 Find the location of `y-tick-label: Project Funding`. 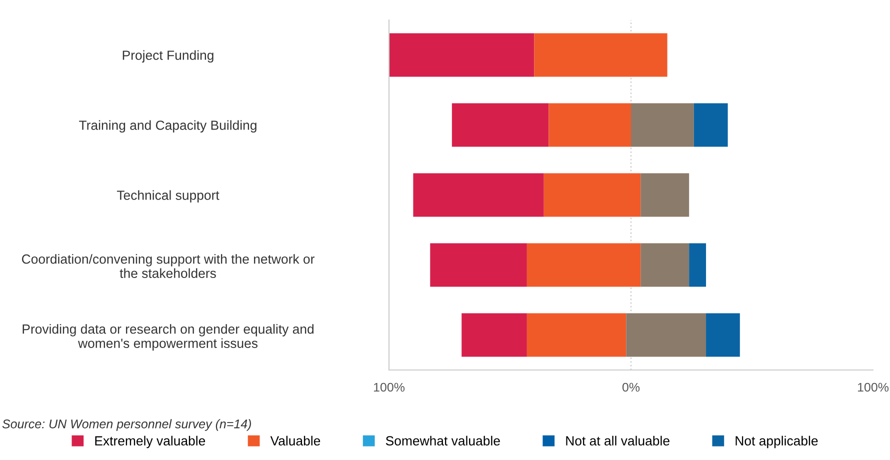

y-tick-label: Project Funding is located at coordinates (168, 56).